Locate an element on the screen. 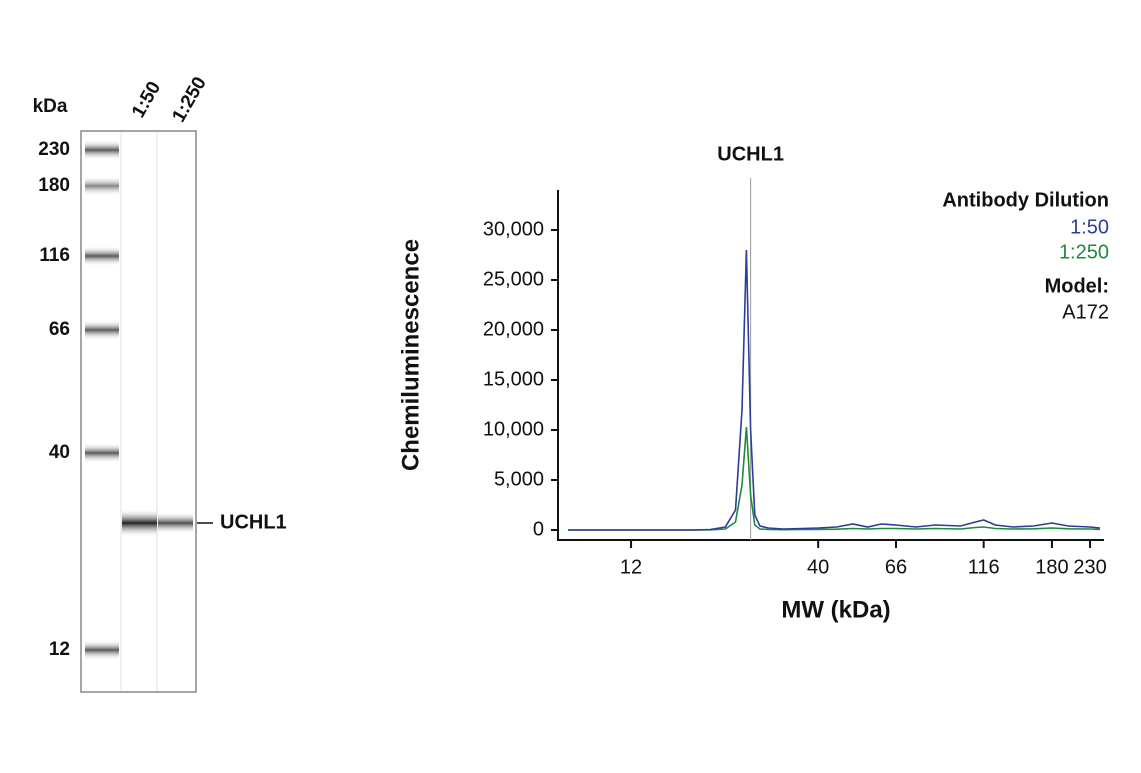  y-axis-label: Chemiluminescence is located at coordinates (410, 355).